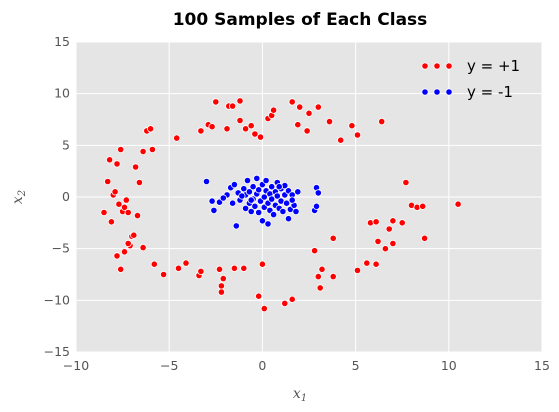 This screenshot has width=559, height=412. I want to click on y-tick-label: 5, so click(66, 144).